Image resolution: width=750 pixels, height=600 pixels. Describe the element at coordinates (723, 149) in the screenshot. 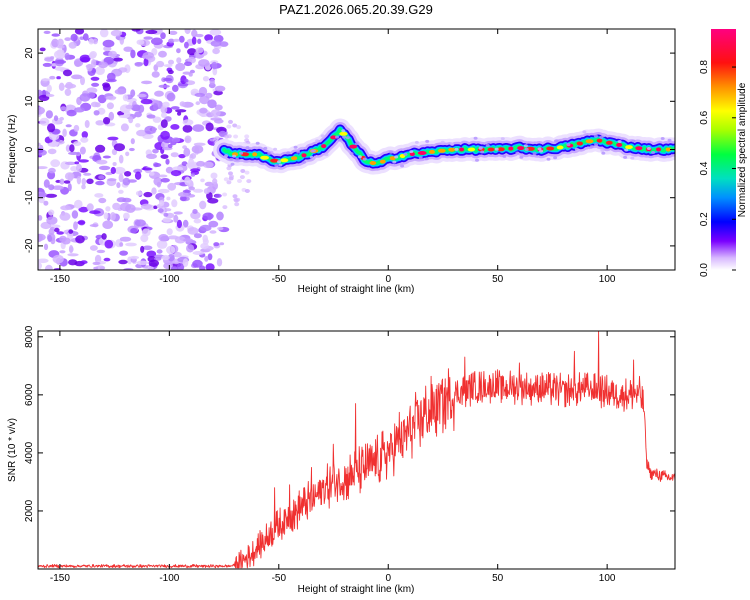

I see `colorbar-gradient` at that location.